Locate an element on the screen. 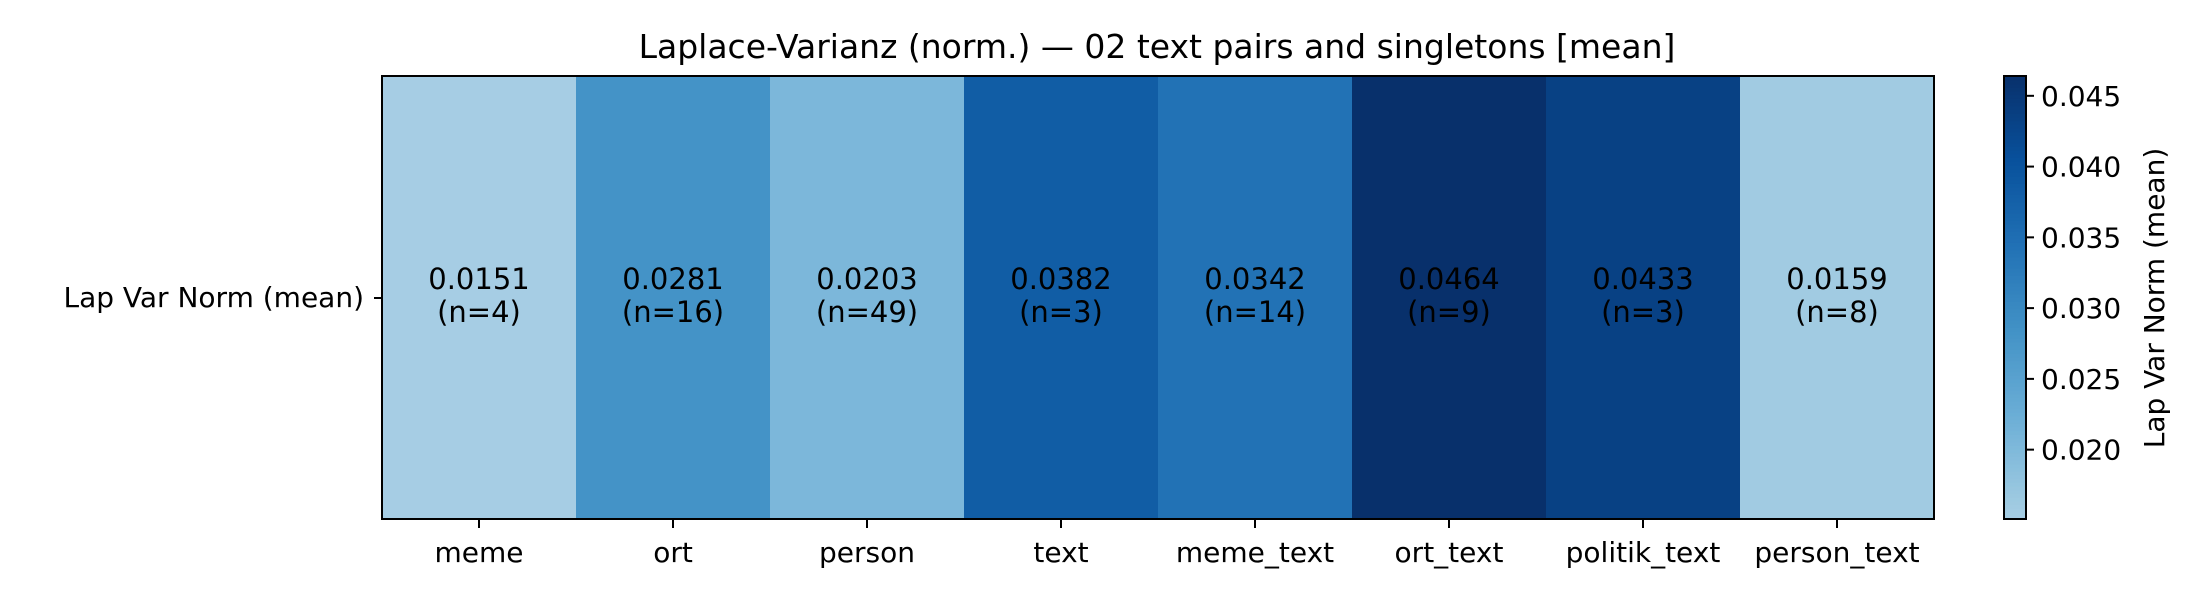 This screenshot has height=600, width=2200. x-tick-label: ort is located at coordinates (673, 552).